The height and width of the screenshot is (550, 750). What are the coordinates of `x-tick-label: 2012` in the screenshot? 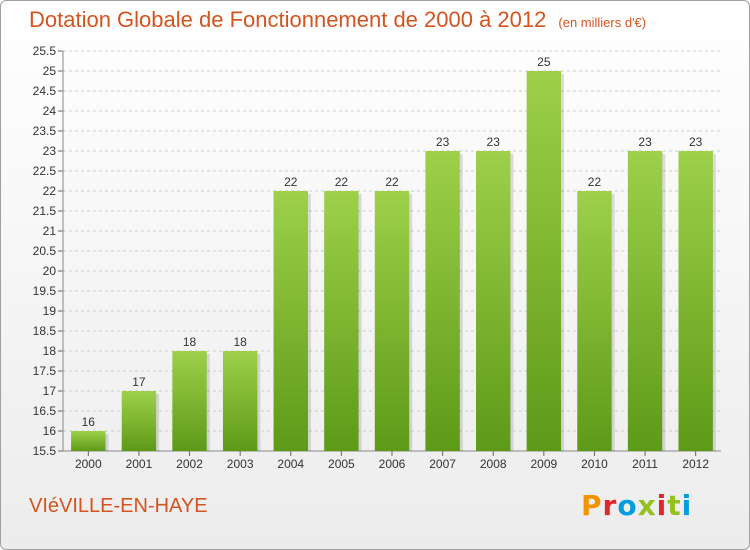 It's located at (695, 464).